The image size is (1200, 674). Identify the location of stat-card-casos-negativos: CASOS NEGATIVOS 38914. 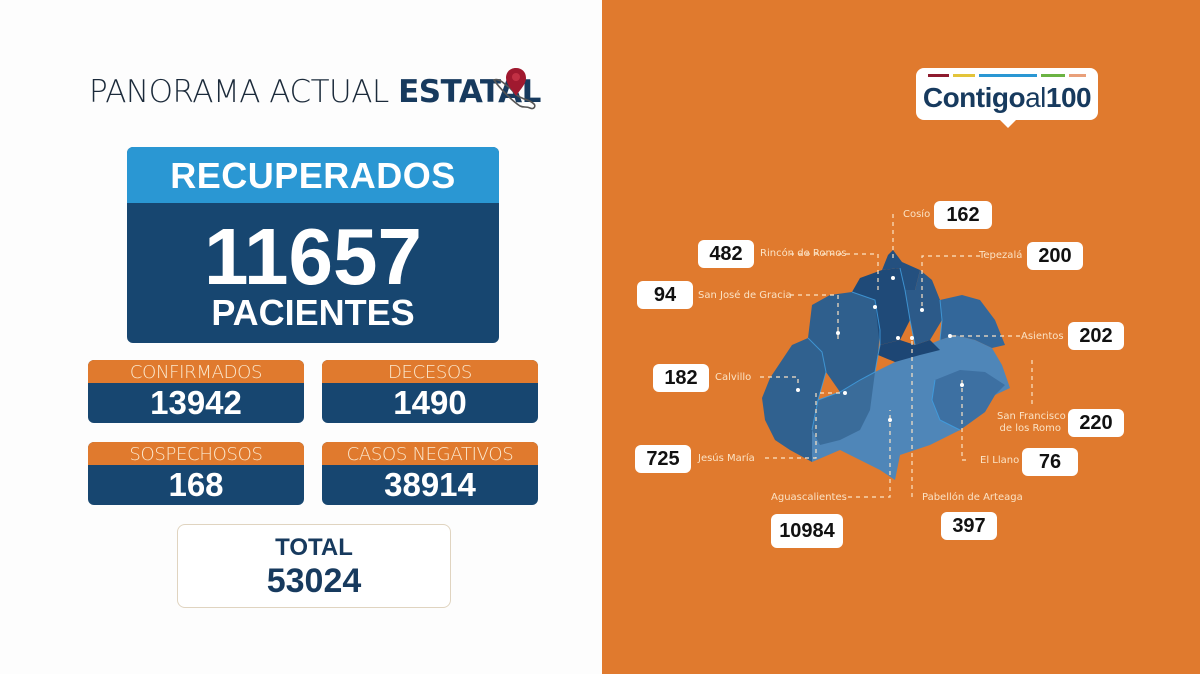
(430, 473).